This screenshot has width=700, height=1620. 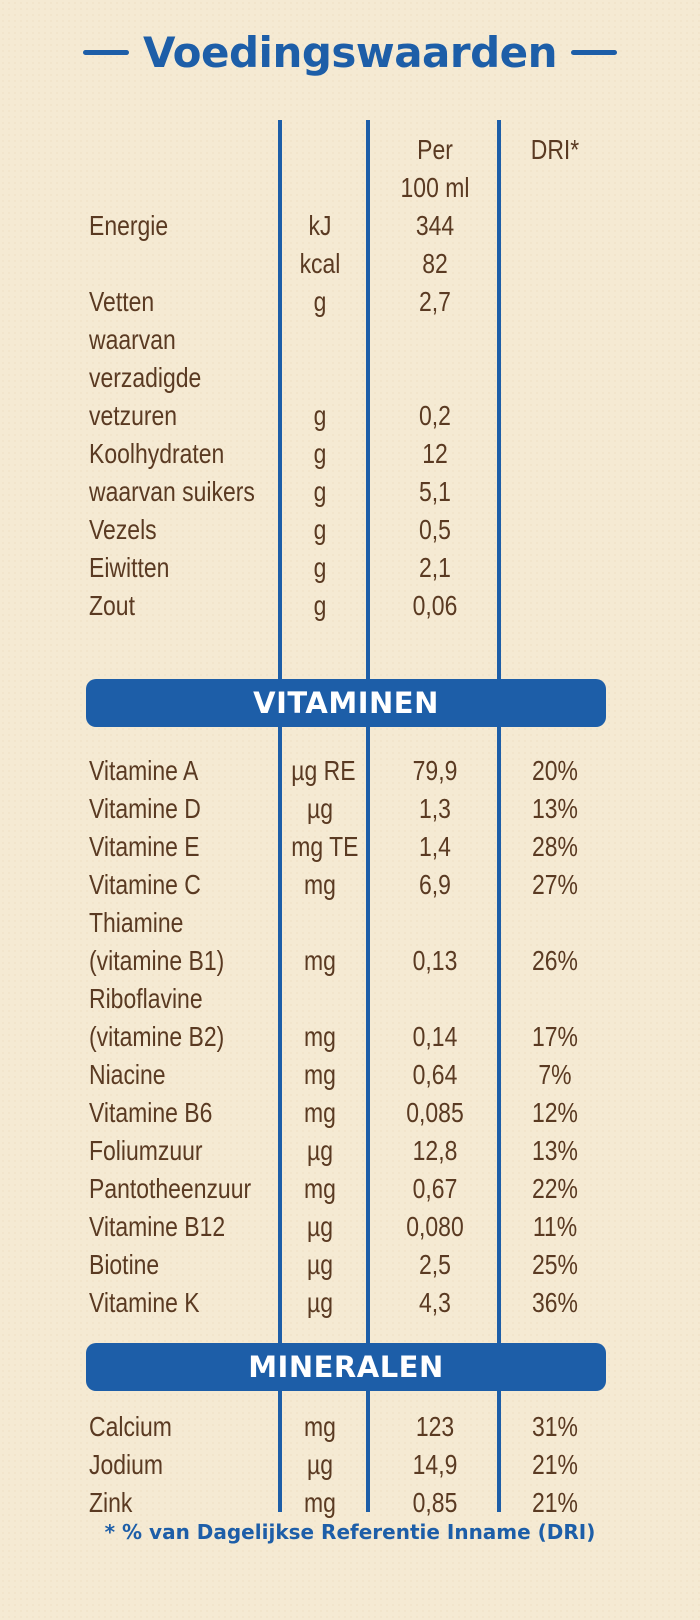 What do you see at coordinates (555, 1188) in the screenshot?
I see `row-dri: 22%` at bounding box center [555, 1188].